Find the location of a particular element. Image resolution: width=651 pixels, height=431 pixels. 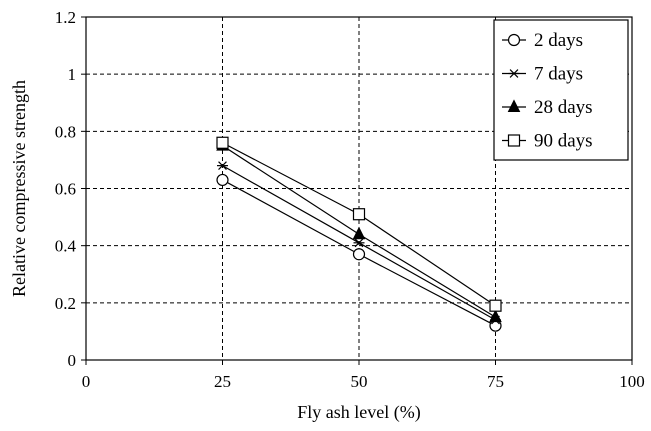

legend-item: 90 days is located at coordinates (547, 141).